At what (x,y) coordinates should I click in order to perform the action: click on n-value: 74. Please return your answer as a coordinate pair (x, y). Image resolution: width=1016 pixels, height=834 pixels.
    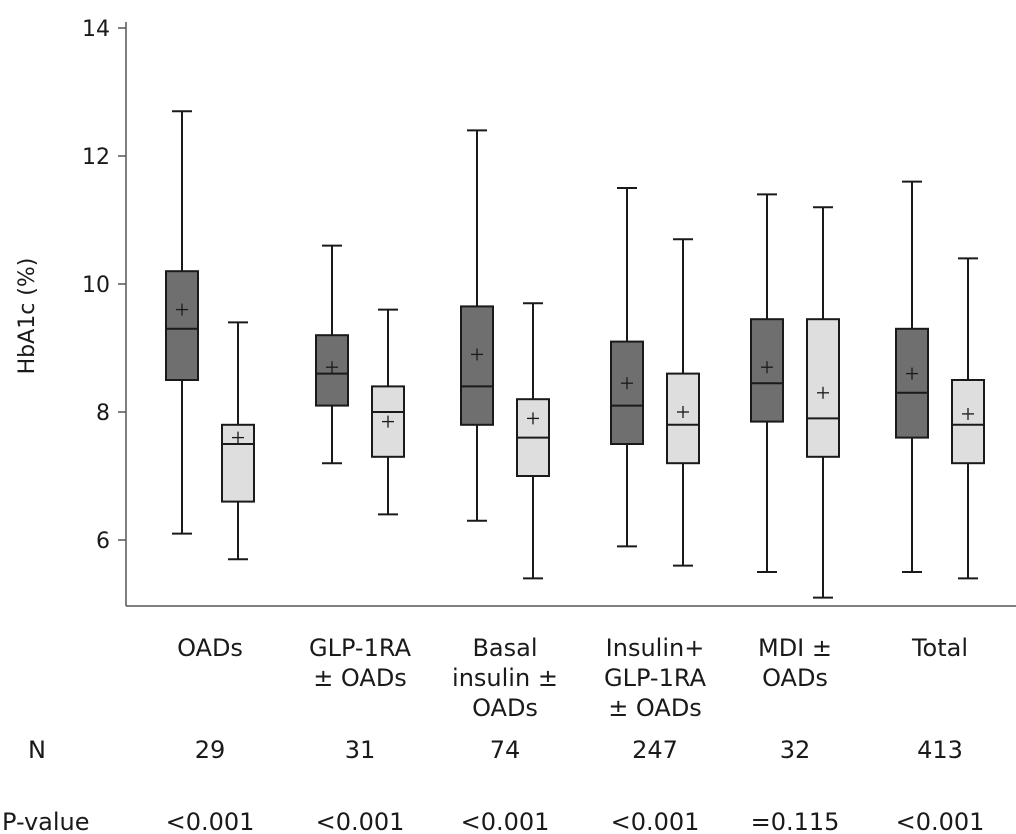
    Looking at the image, I should click on (505, 750).